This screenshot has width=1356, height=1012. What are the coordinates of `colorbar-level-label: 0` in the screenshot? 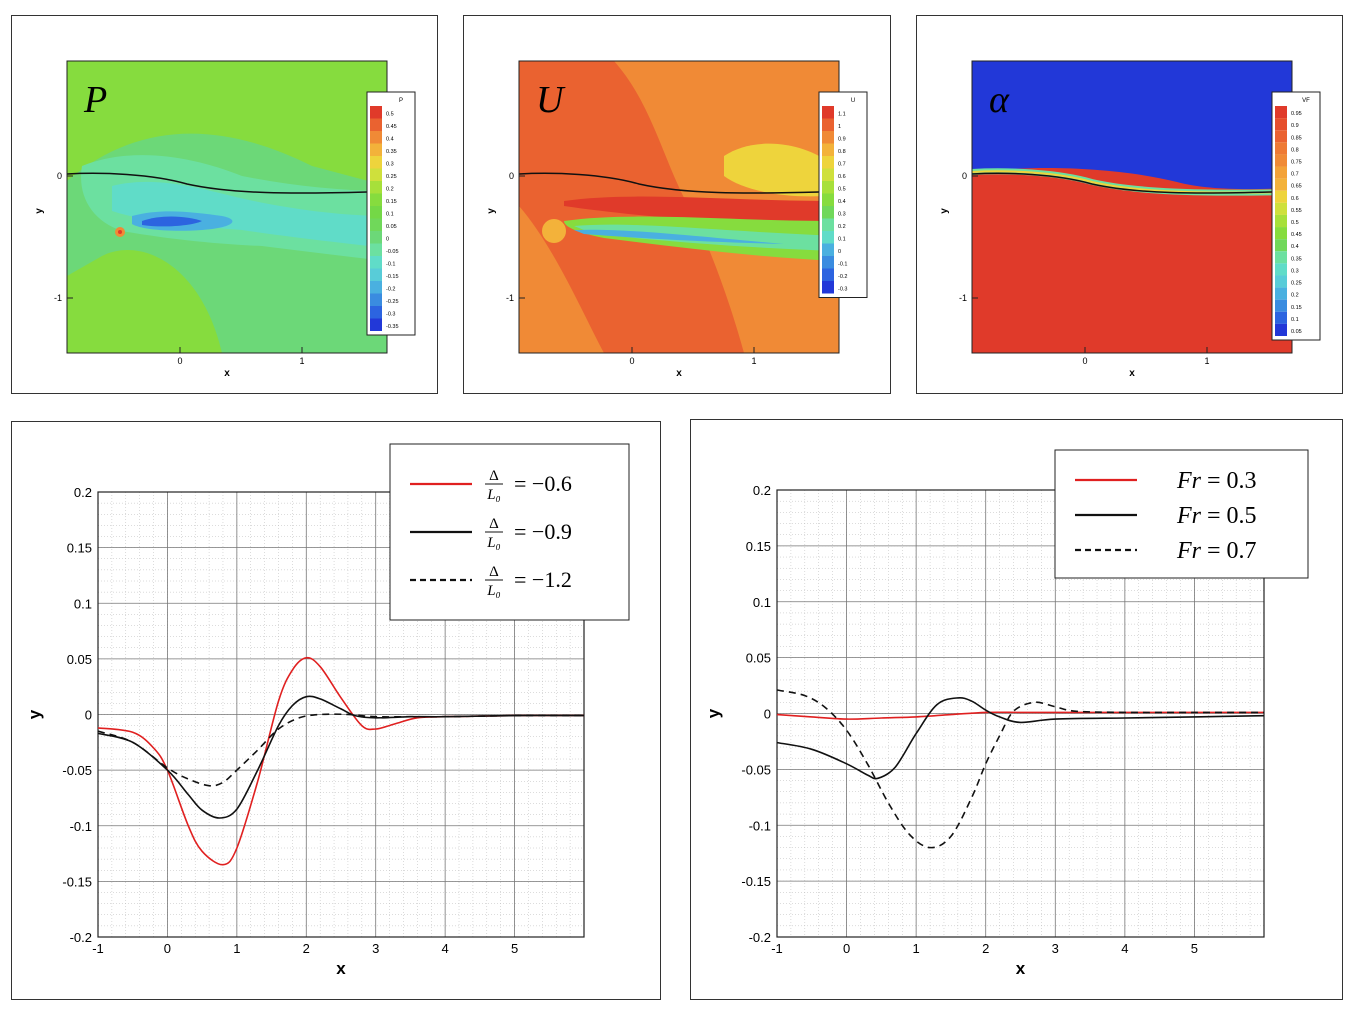 It's located at (387, 239).